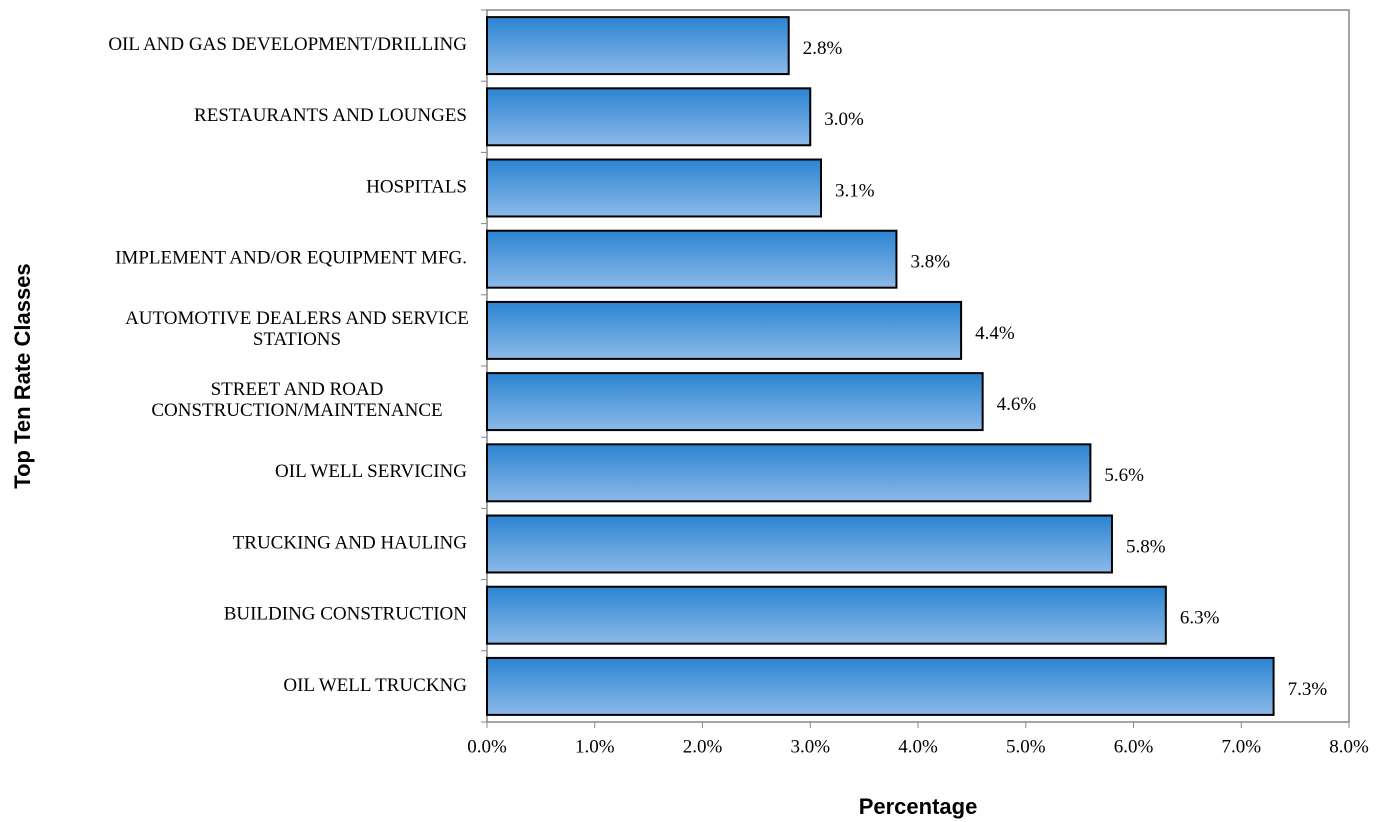  Describe the element at coordinates (416, 186) in the screenshot. I see `y-tick-label: HOSPITALS` at that location.